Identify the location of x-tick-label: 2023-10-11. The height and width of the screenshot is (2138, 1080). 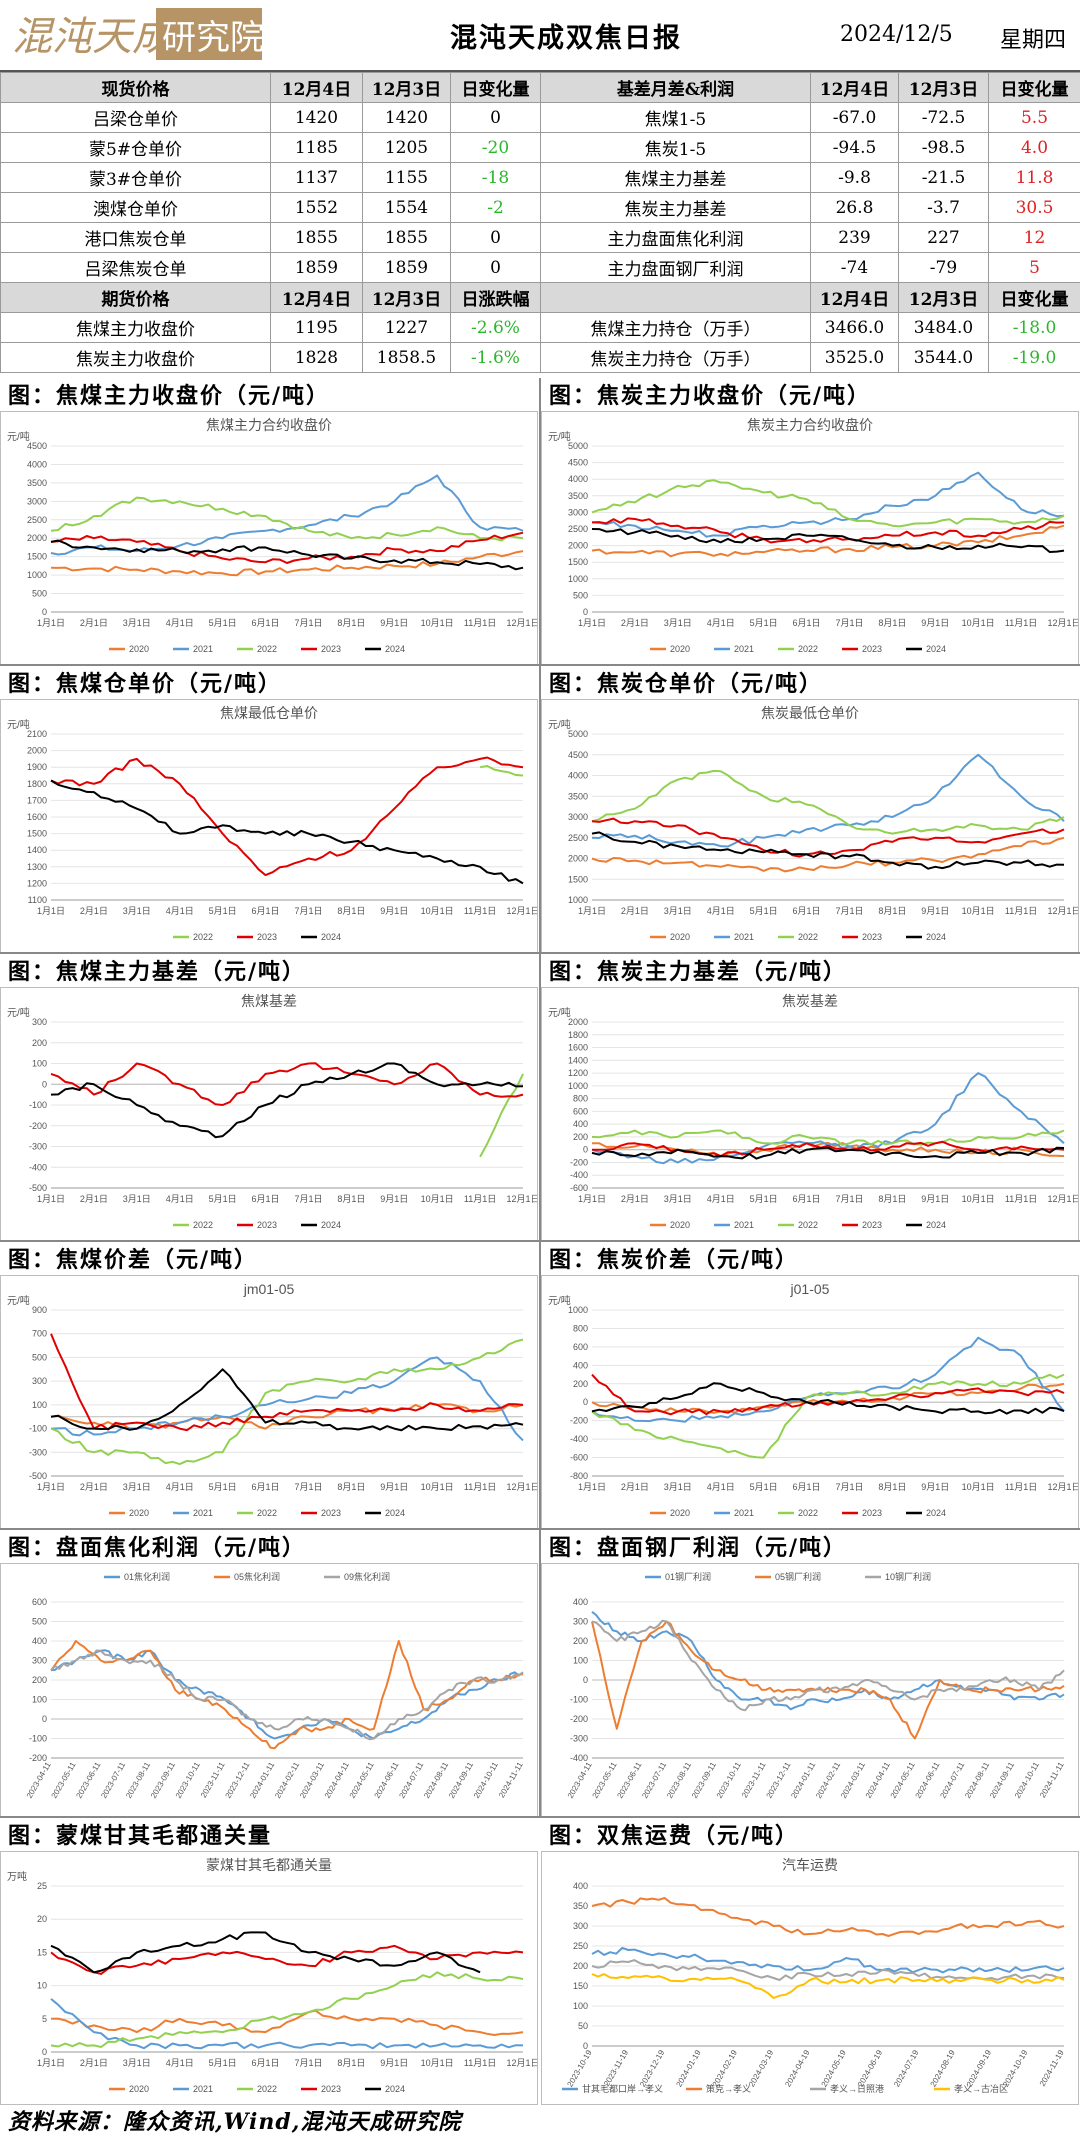
(188, 1780).